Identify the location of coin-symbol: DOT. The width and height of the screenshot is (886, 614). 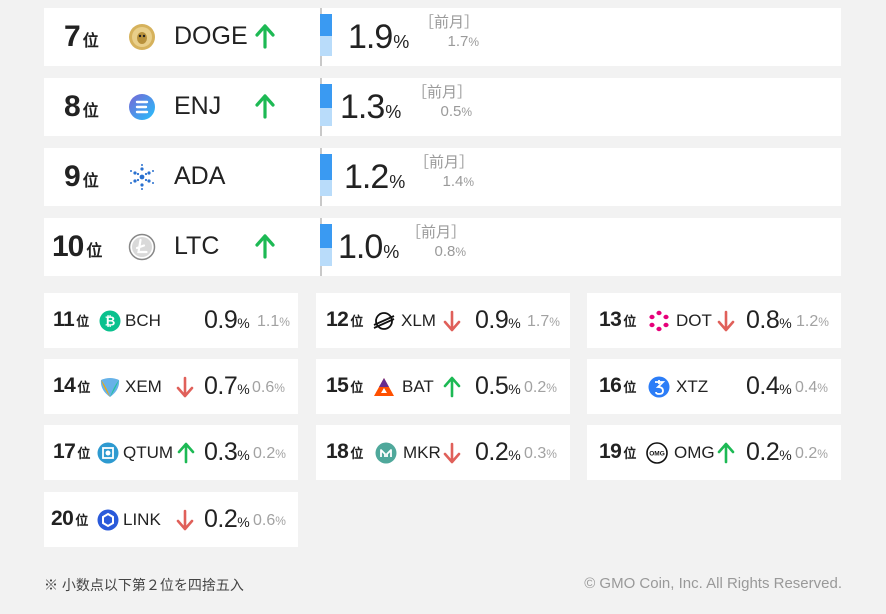
(694, 320).